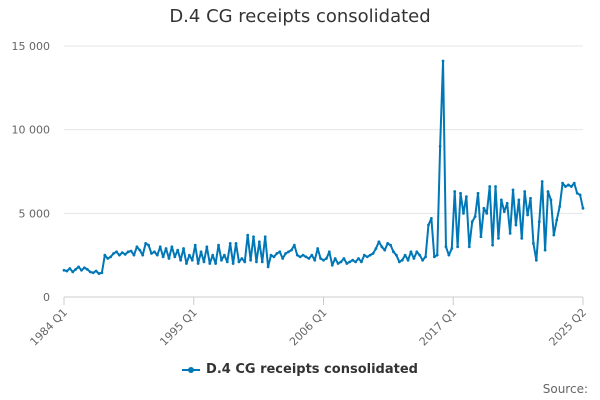 This screenshot has width=600, height=400. I want to click on credits: Source:, so click(565, 389).